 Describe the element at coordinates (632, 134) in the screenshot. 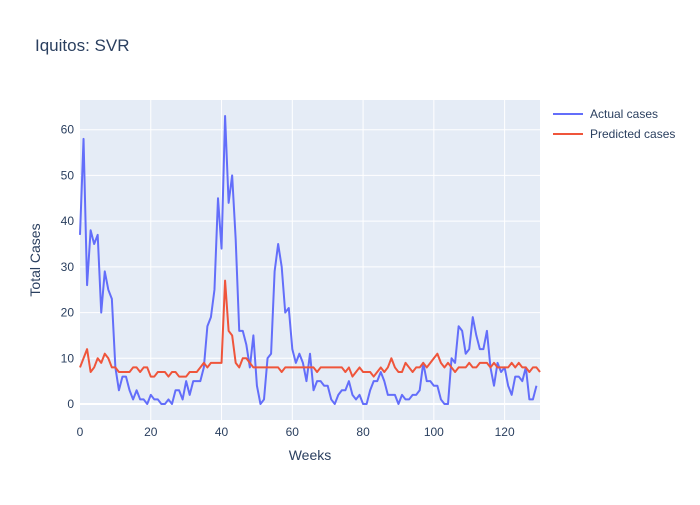

I see `legend-label: Predicted cases` at that location.